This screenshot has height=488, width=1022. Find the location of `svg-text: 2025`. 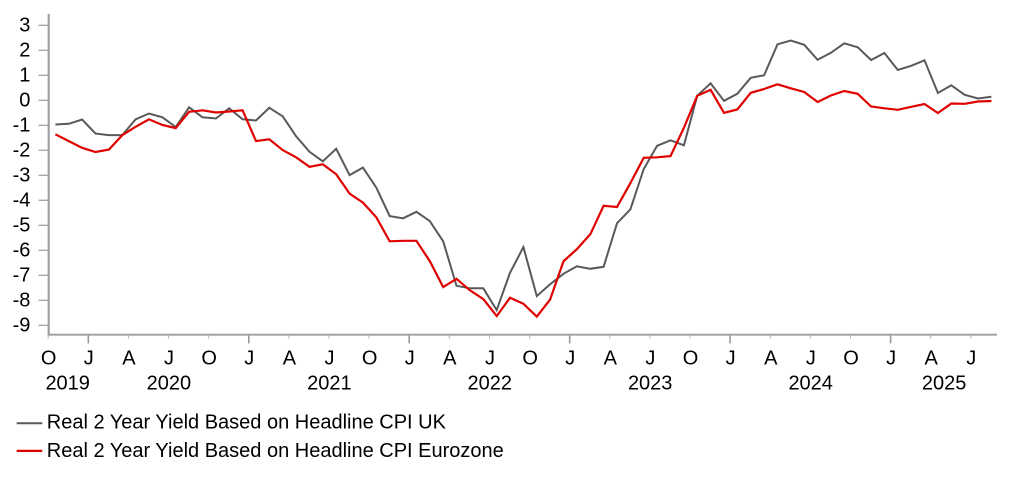

svg-text: 2025 is located at coordinates (944, 383).